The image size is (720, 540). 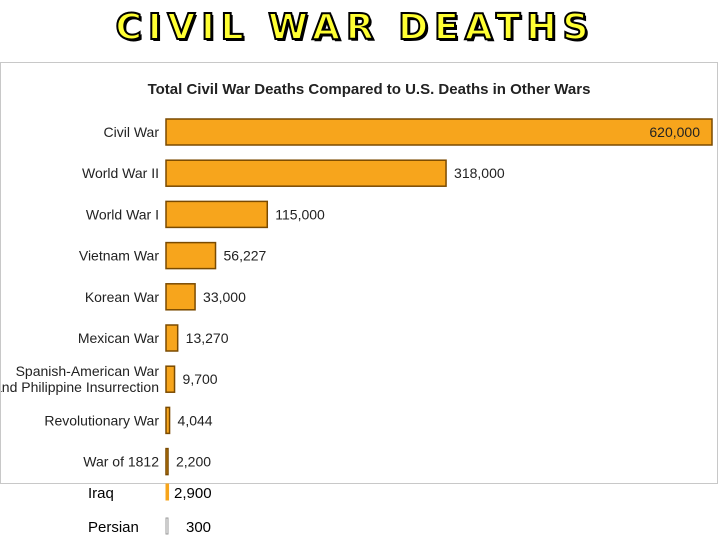 What do you see at coordinates (674, 132) in the screenshot?
I see `value-label: 620,000` at bounding box center [674, 132].